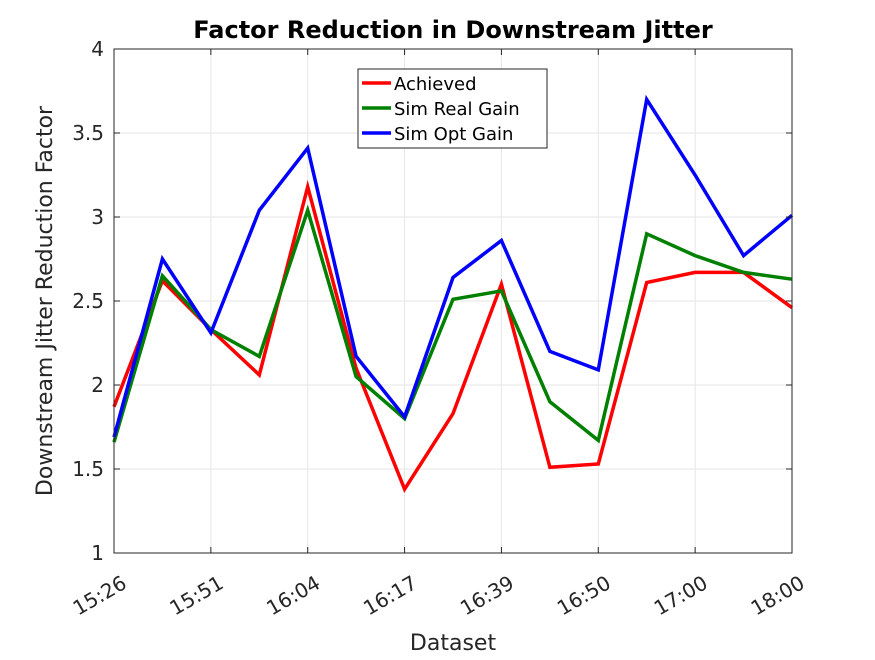 Image resolution: width=875 pixels, height=660 pixels. What do you see at coordinates (453, 643) in the screenshot?
I see `x-axis-label: Dataset` at bounding box center [453, 643].